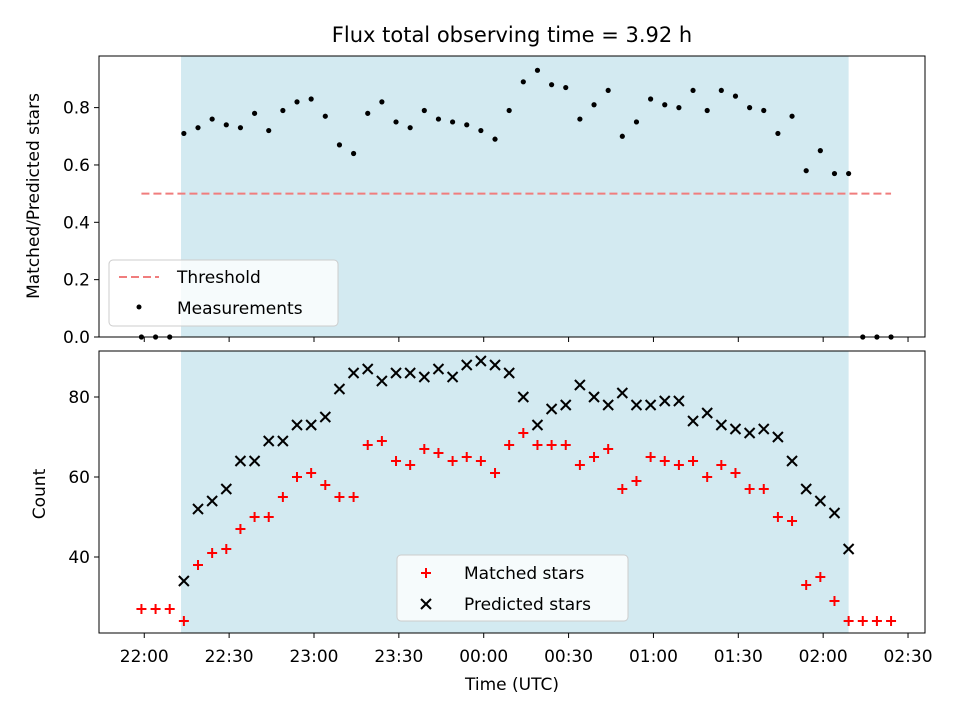 The width and height of the screenshot is (960, 720). Describe the element at coordinates (483, 657) in the screenshot. I see `x-tick-label: 00:00` at that location.